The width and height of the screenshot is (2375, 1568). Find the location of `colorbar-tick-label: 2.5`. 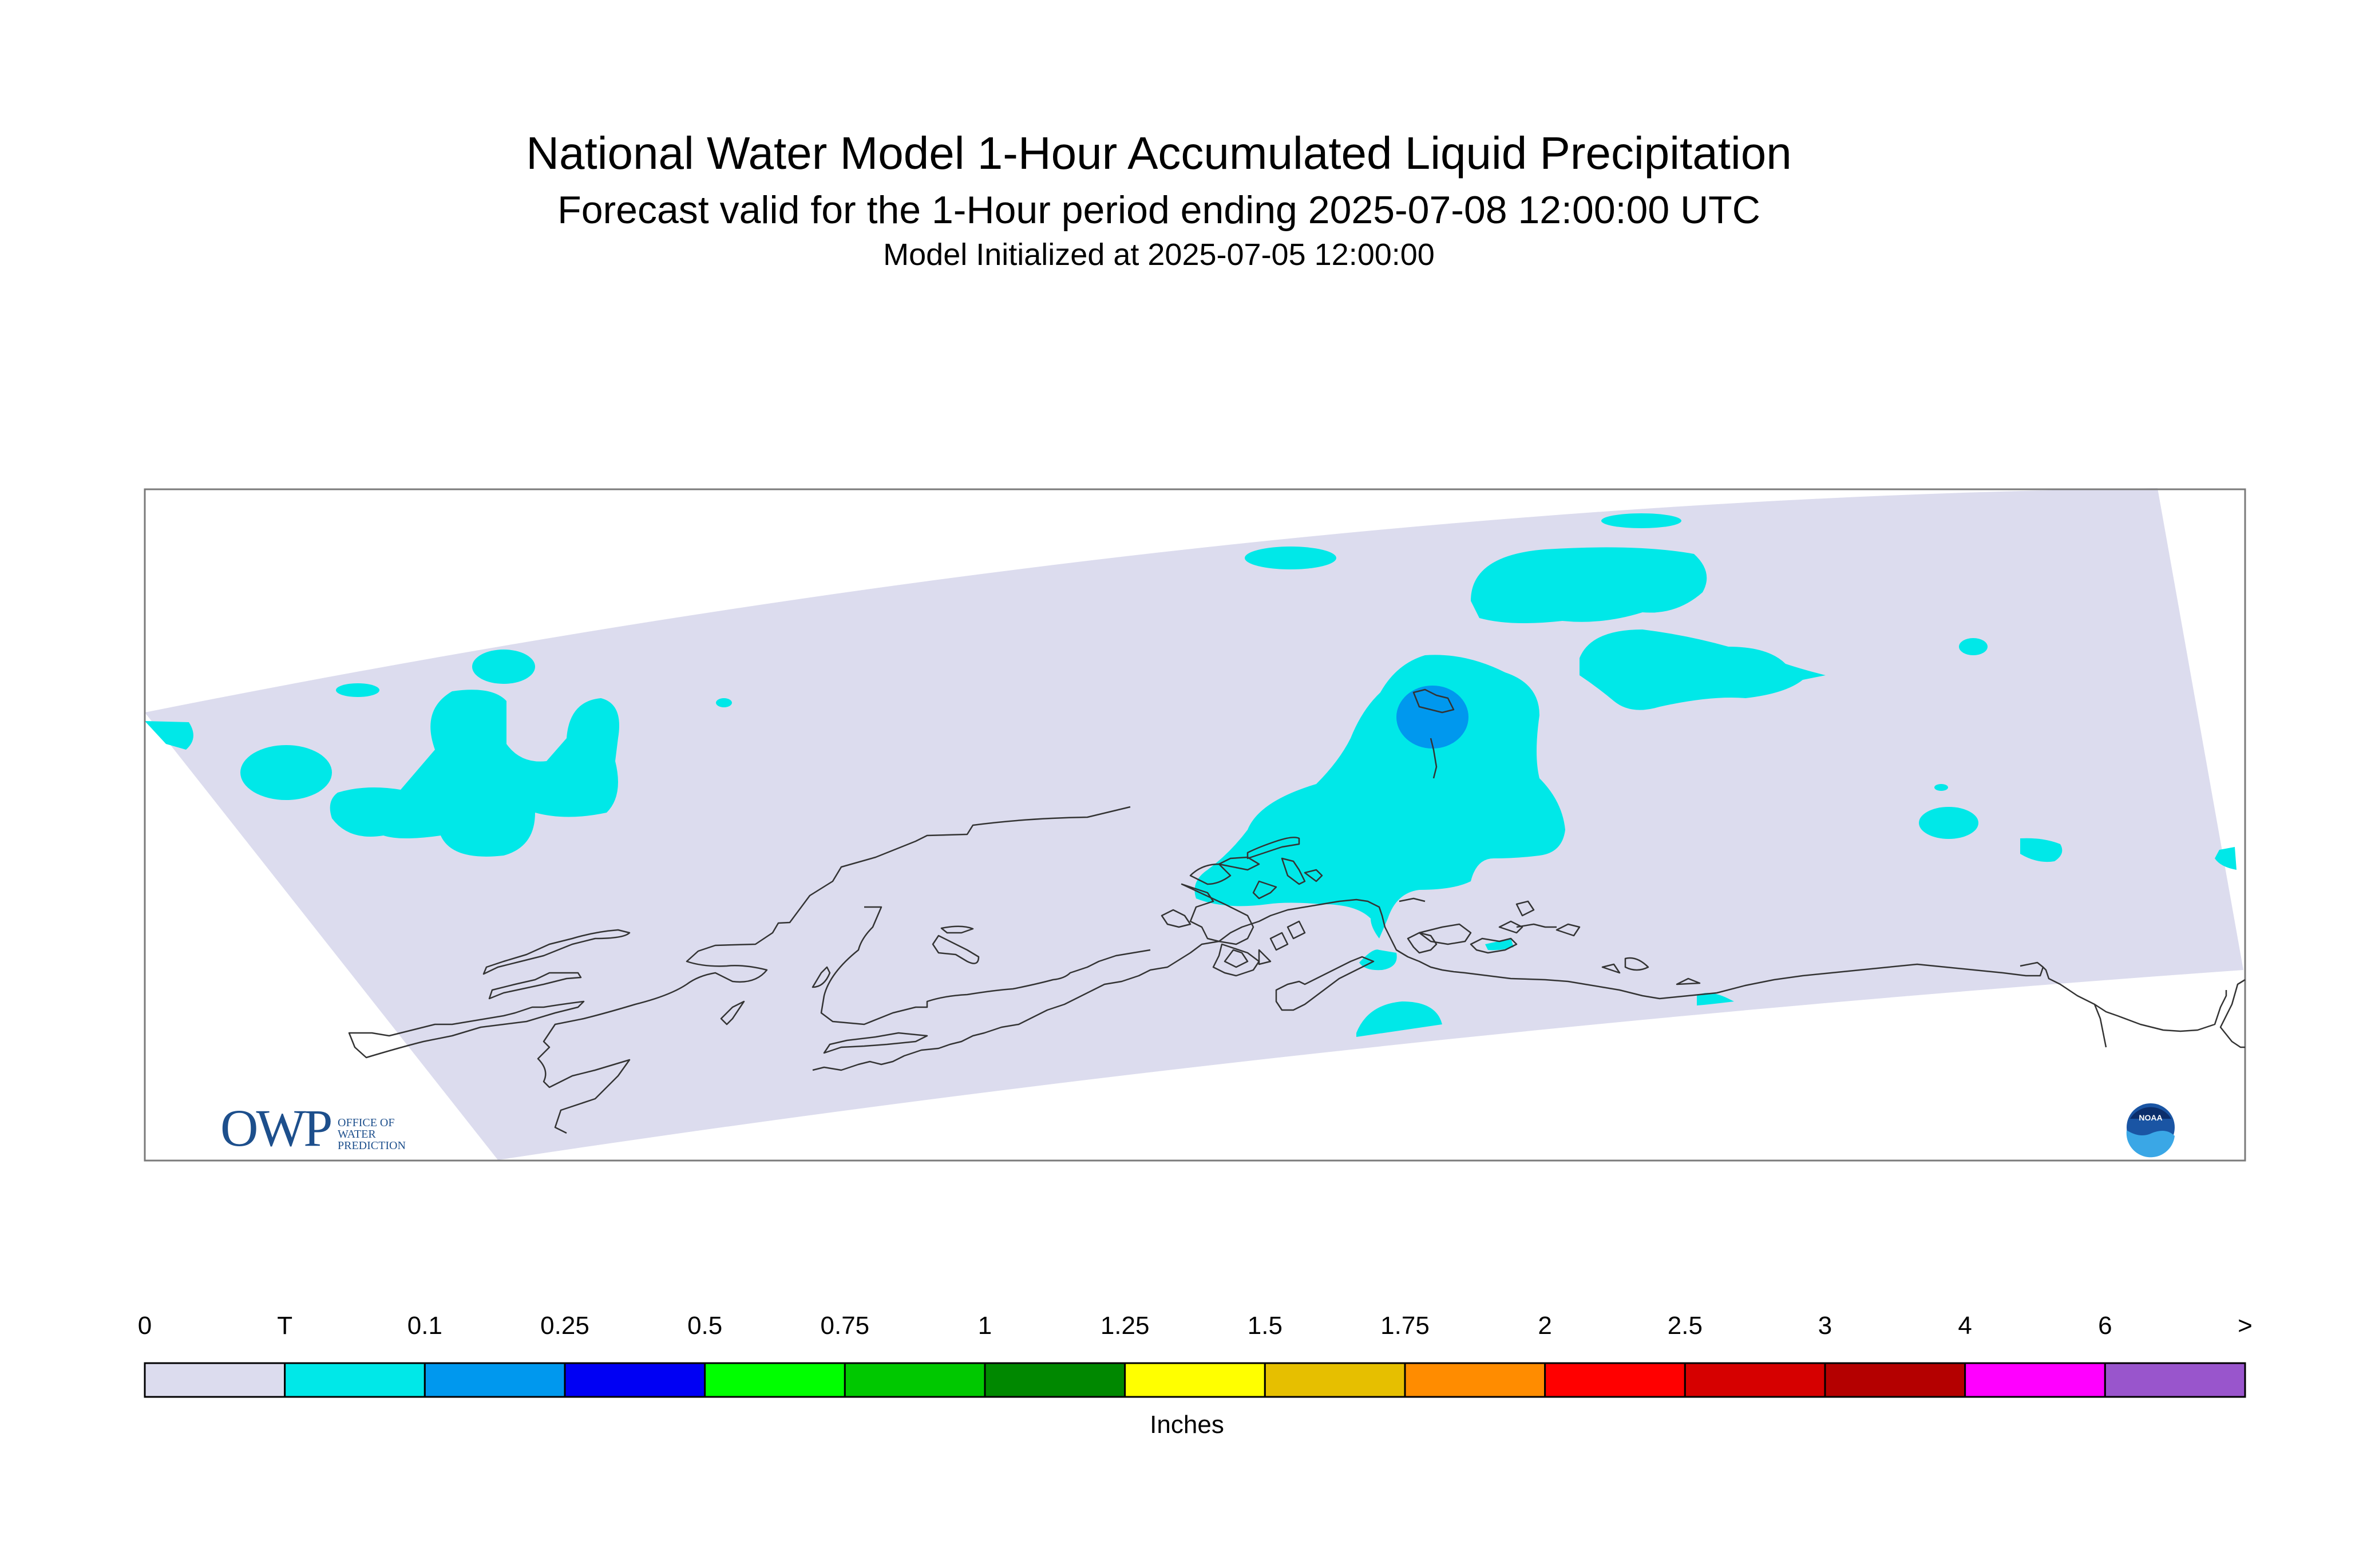

colorbar-tick-label: 2.5 is located at coordinates (1685, 1326).